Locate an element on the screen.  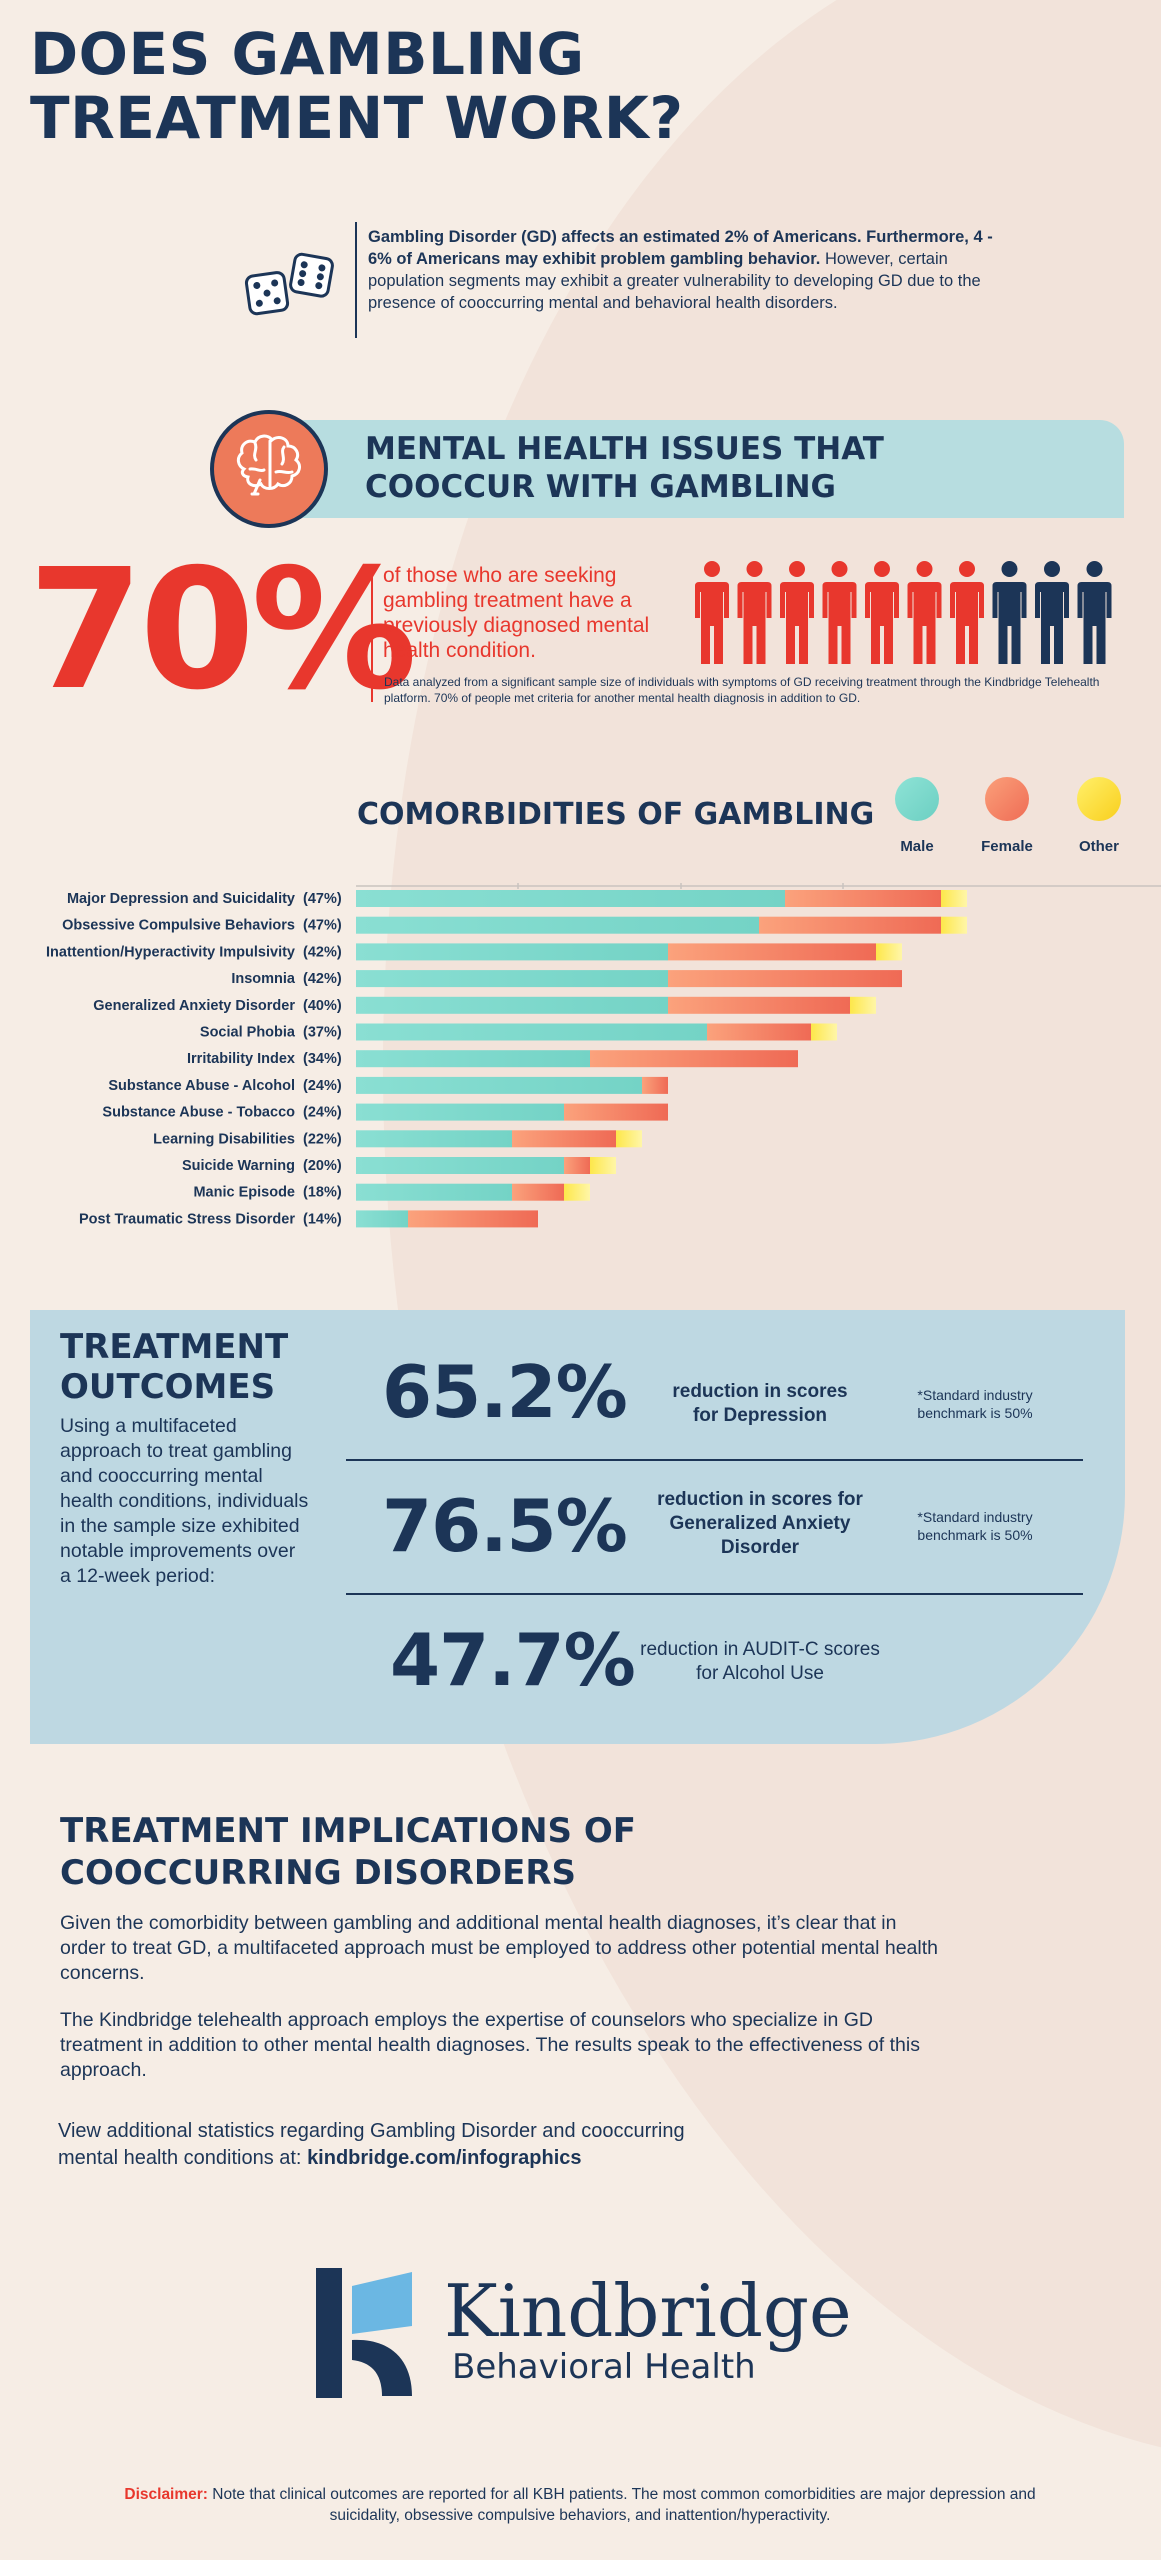
category-label: Substance Abuse - Alcohol is located at coordinates (201, 1086).